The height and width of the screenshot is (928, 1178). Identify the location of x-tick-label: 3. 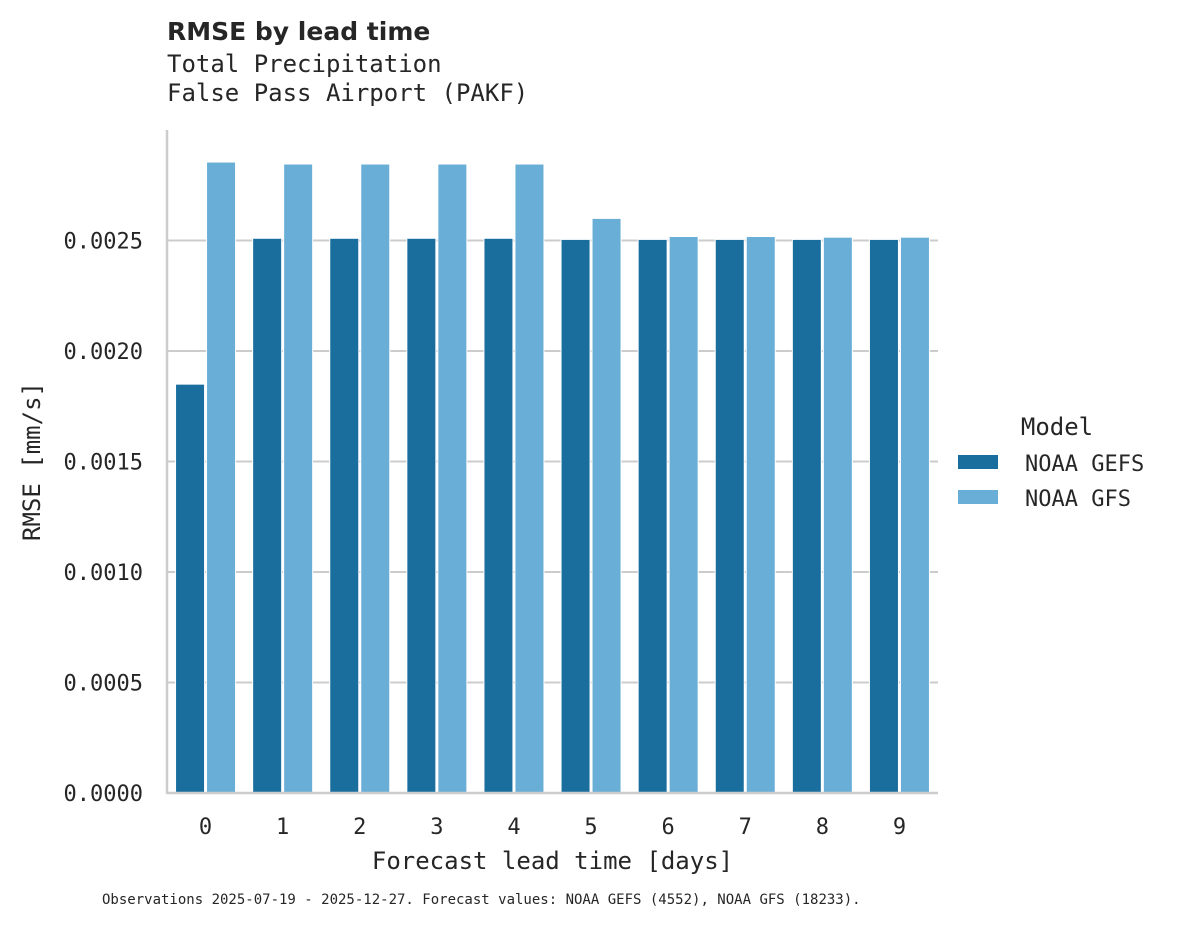
(436, 827).